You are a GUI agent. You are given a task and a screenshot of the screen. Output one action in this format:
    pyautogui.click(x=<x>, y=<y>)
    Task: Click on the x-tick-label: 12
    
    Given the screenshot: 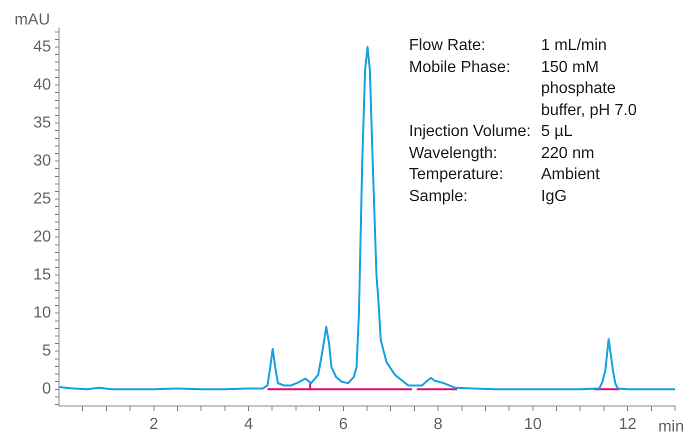 What is the action you would take?
    pyautogui.click(x=627, y=425)
    